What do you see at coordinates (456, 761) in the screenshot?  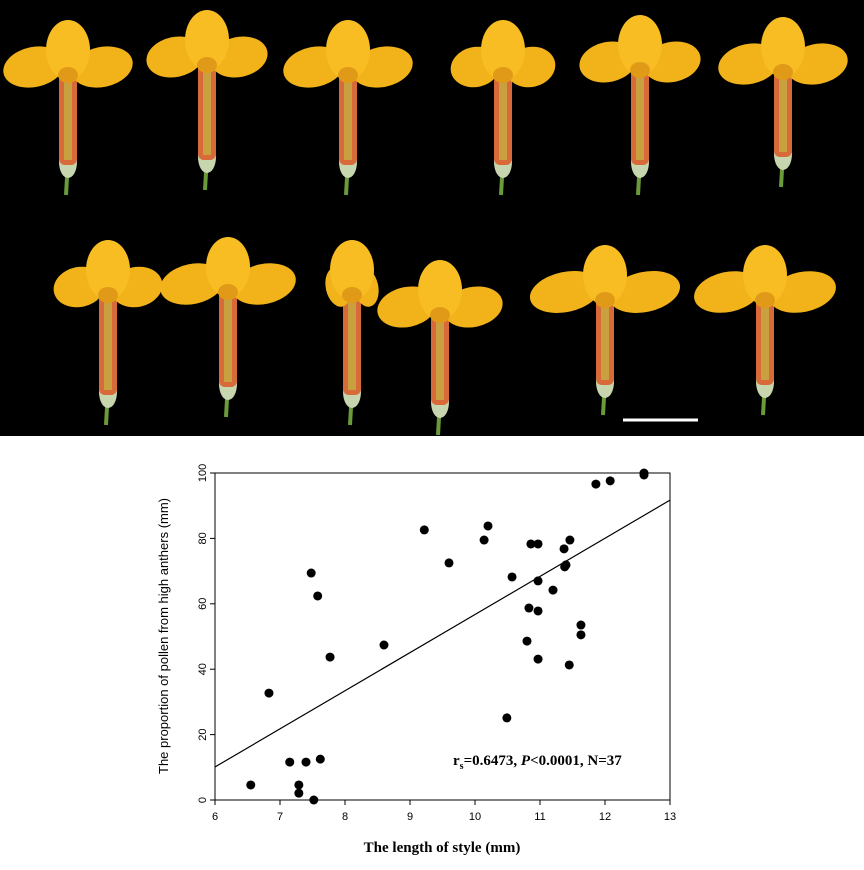 I see `annotation-symbol: r` at bounding box center [456, 761].